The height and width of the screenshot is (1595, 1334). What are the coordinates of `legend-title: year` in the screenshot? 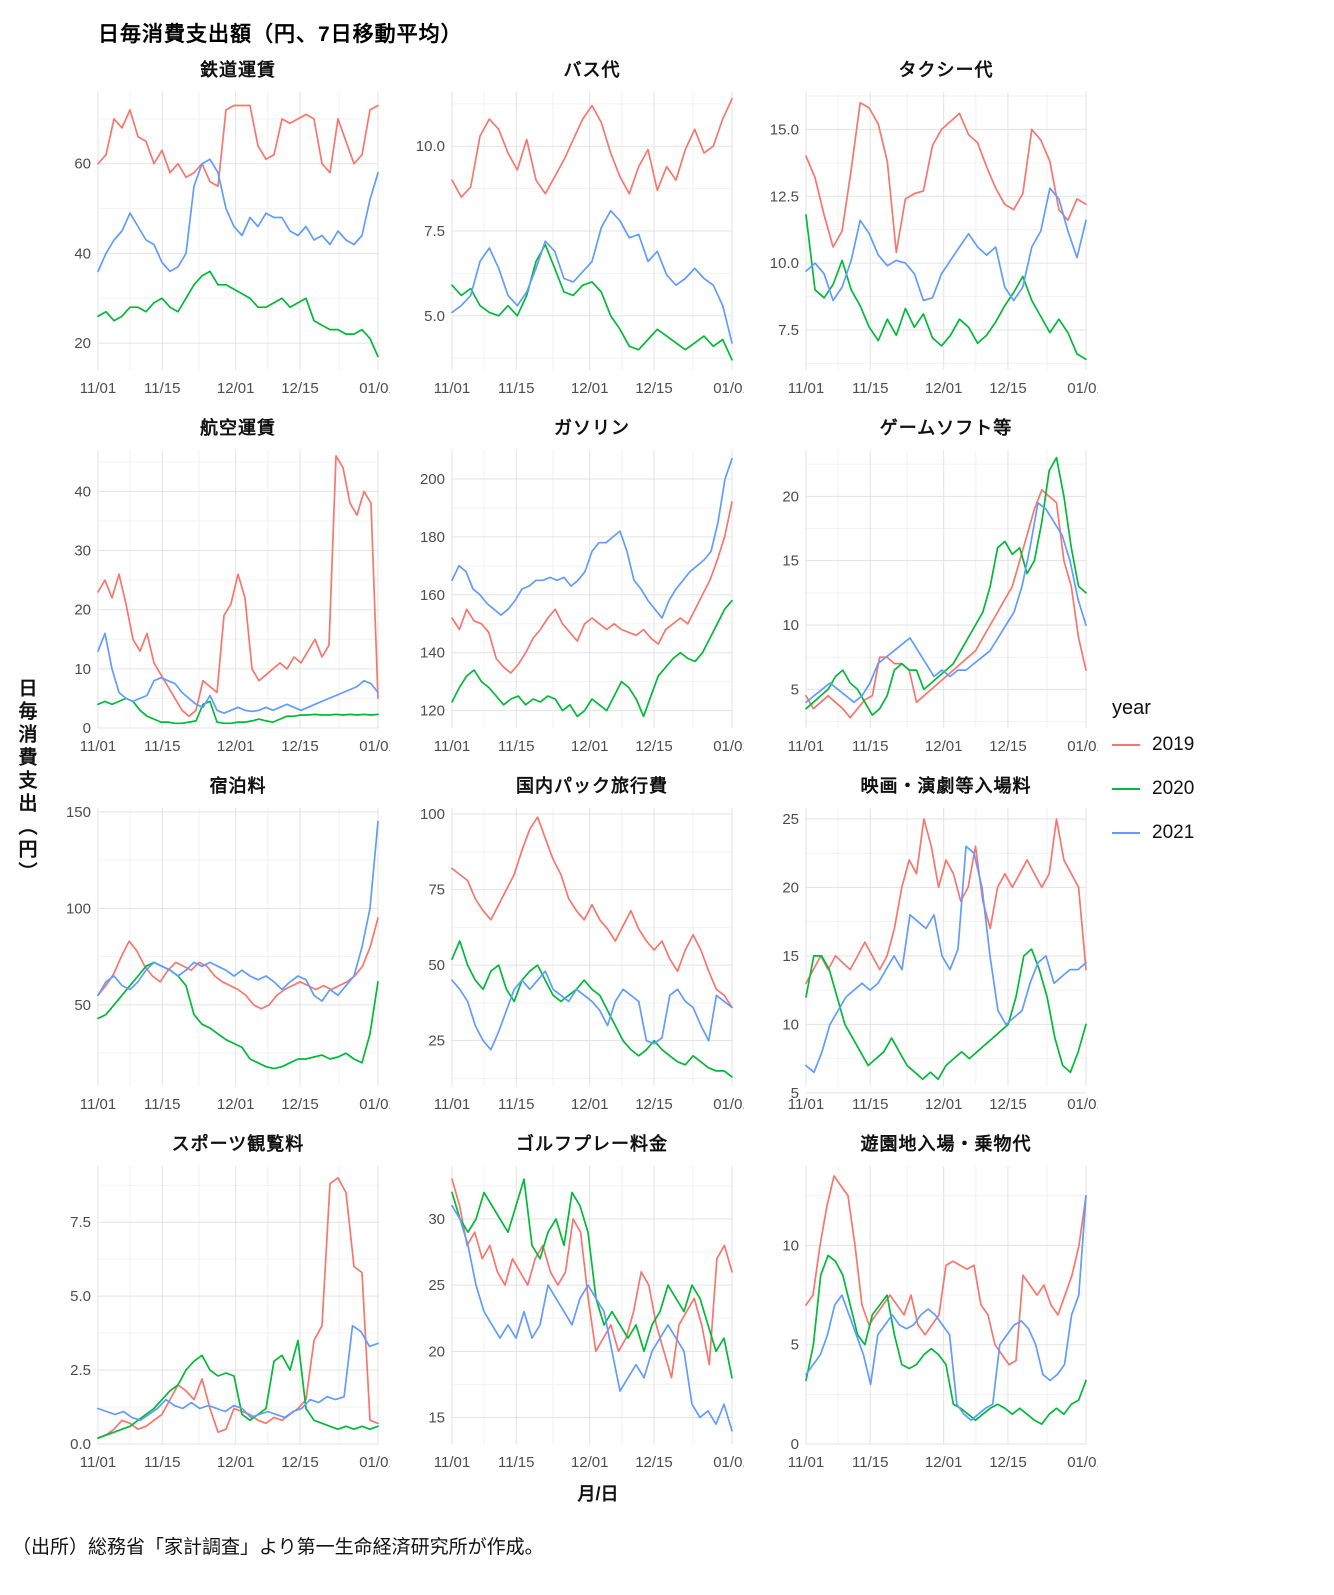 It's located at (1131, 707).